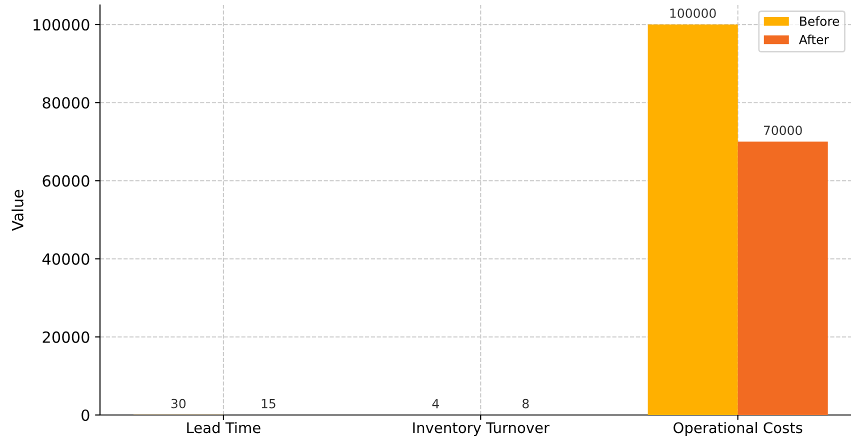  I want to click on data-label: 70000, so click(783, 131).